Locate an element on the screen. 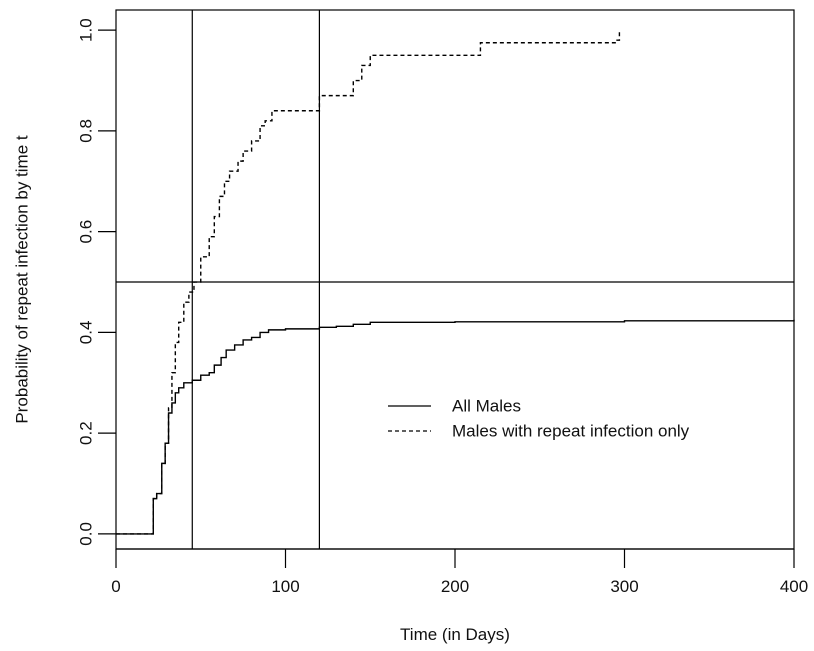  y-tick-label: 0.8 is located at coordinates (86, 131).